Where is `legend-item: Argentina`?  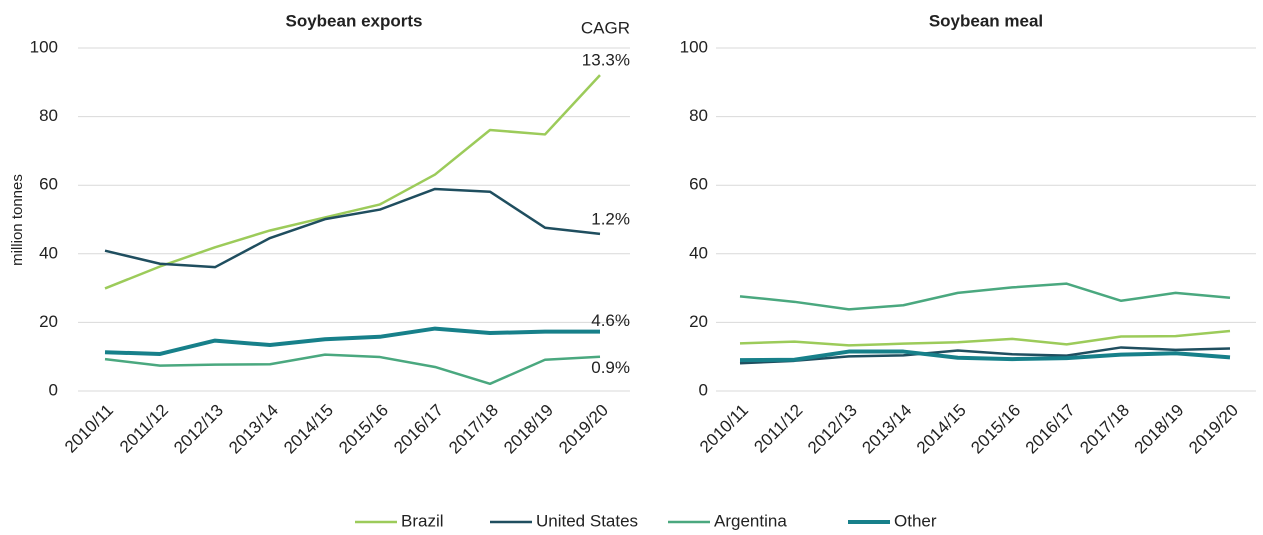
legend-item: Argentina is located at coordinates (727, 520).